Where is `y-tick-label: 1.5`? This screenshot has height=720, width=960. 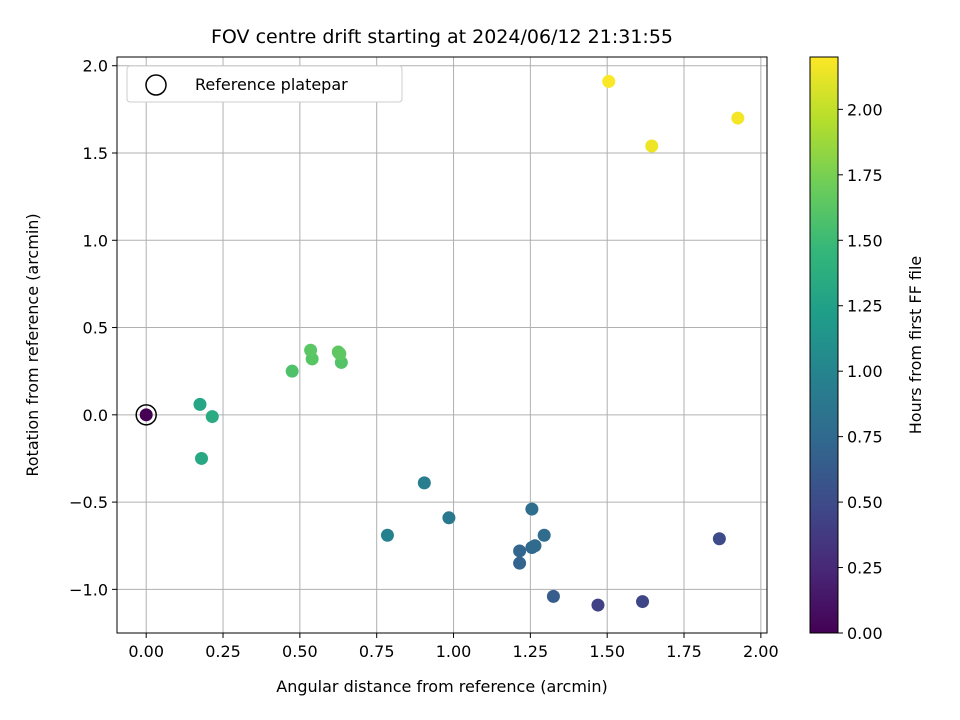 y-tick-label: 1.5 is located at coordinates (95, 153).